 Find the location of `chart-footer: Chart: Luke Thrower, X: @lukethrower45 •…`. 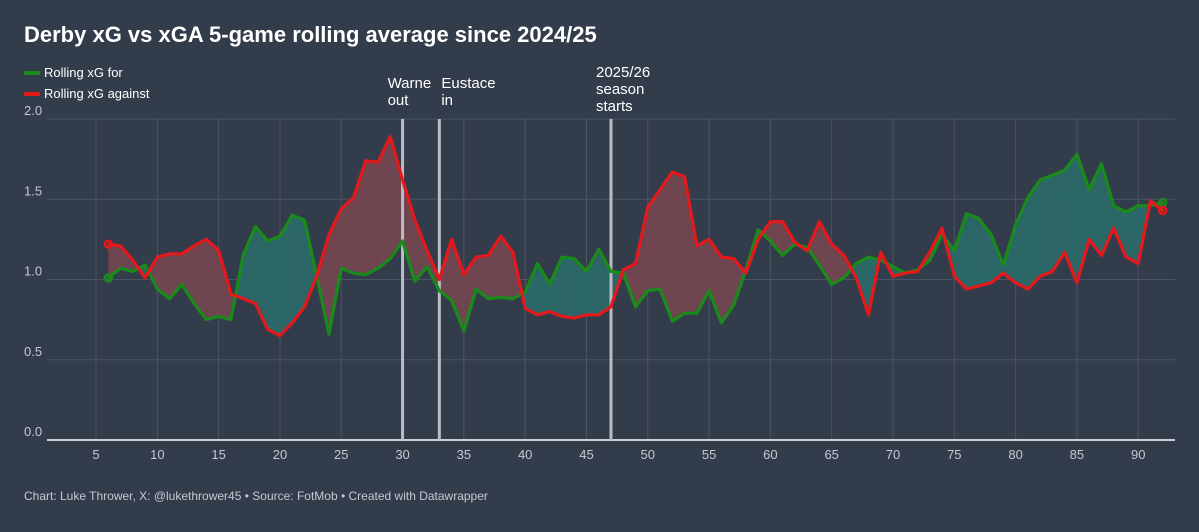

chart-footer: Chart: Luke Thrower, X: @lukethrower45 •… is located at coordinates (256, 496).